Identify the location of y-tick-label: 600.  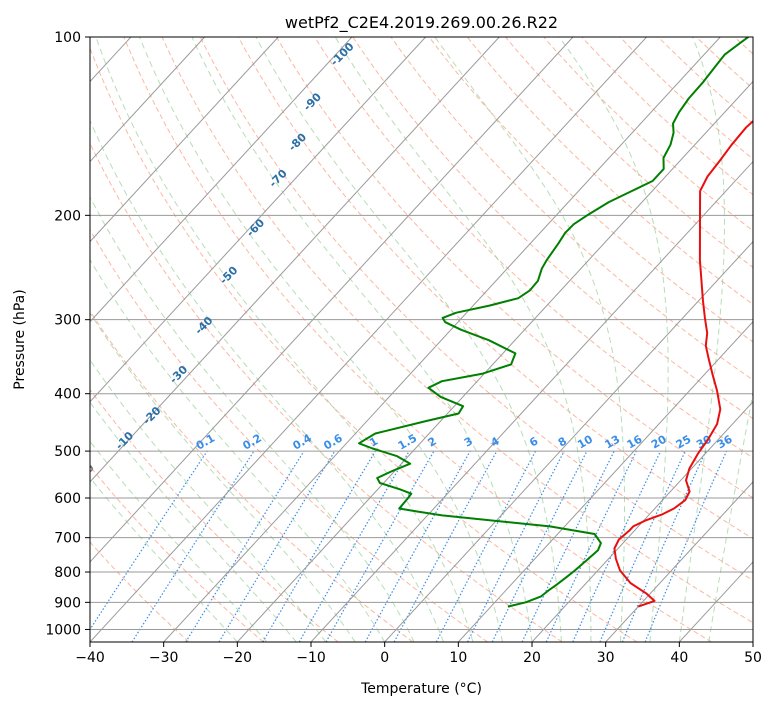
(67, 499).